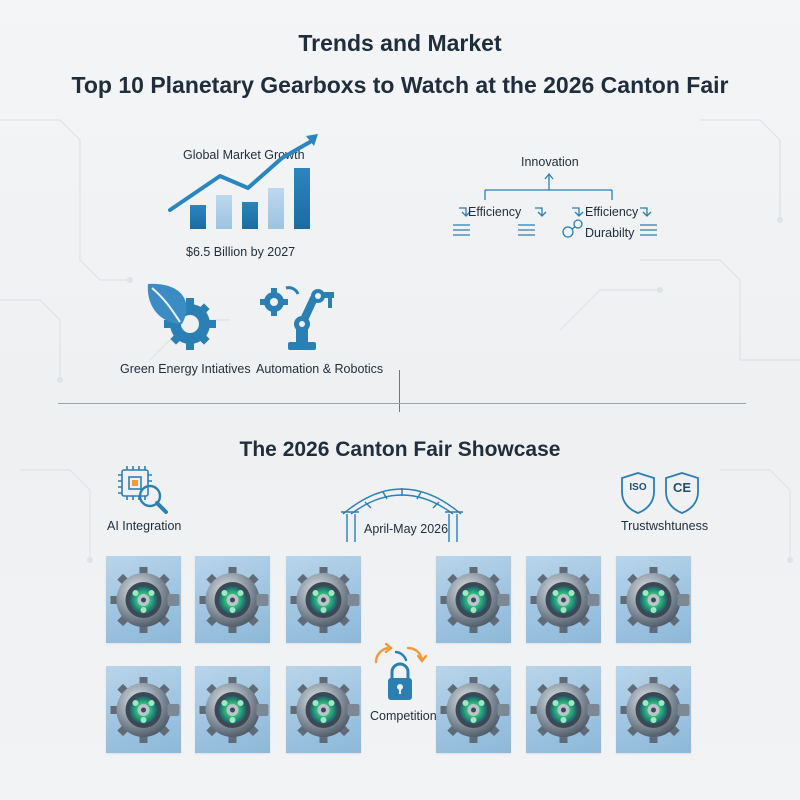 This screenshot has height=800, width=800. Describe the element at coordinates (682, 487) in the screenshot. I see `ce-badge-text: CE` at that location.